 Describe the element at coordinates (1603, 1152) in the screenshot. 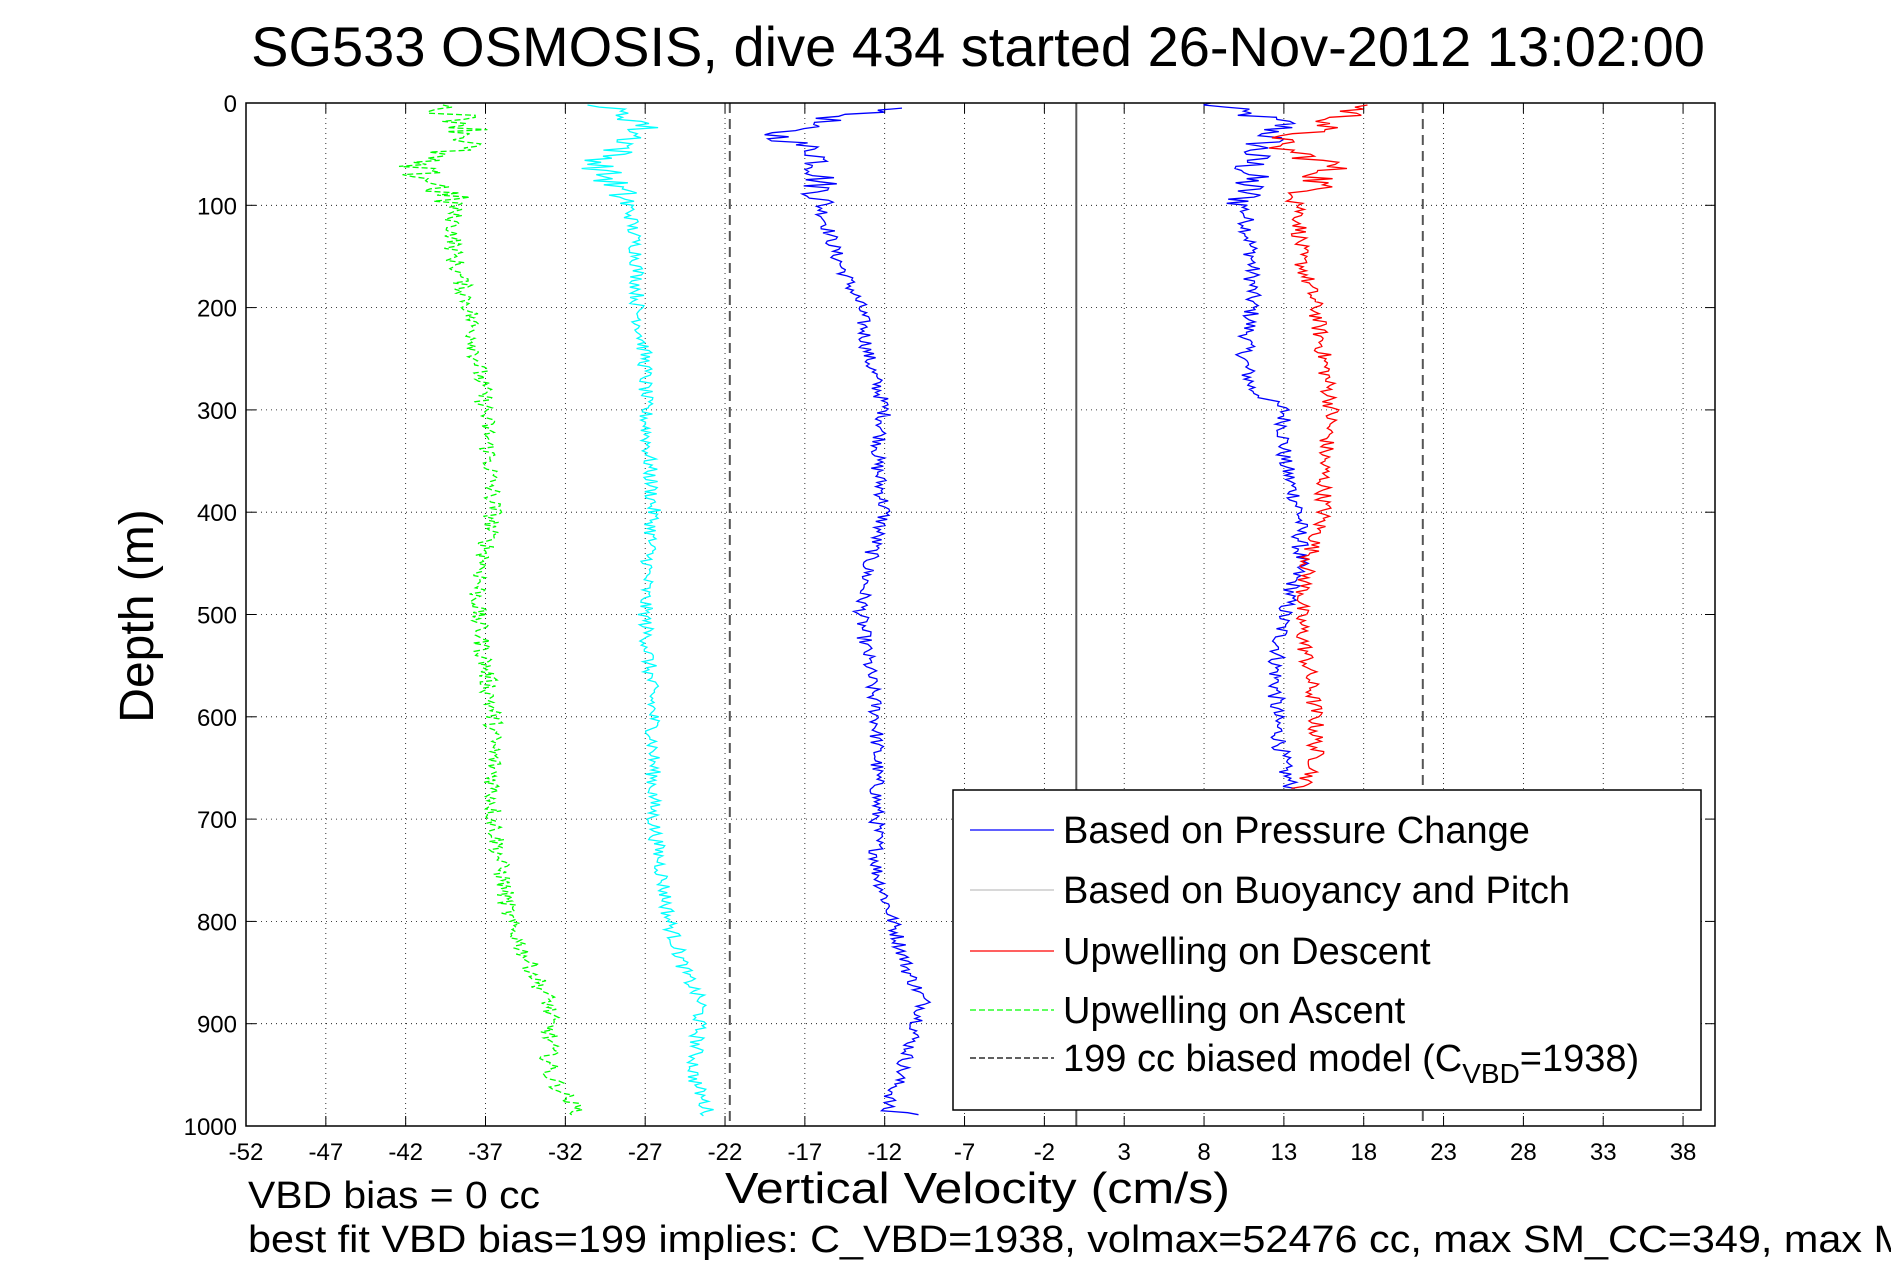

I see `x-tick-label: 33` at that location.